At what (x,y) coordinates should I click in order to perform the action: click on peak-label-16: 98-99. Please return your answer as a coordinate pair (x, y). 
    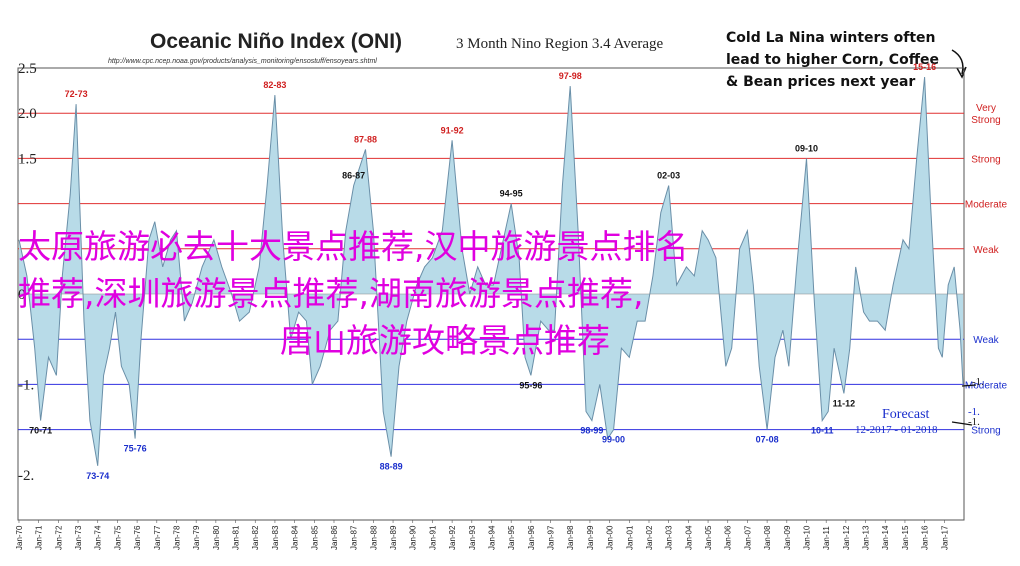
    Looking at the image, I should click on (591, 431).